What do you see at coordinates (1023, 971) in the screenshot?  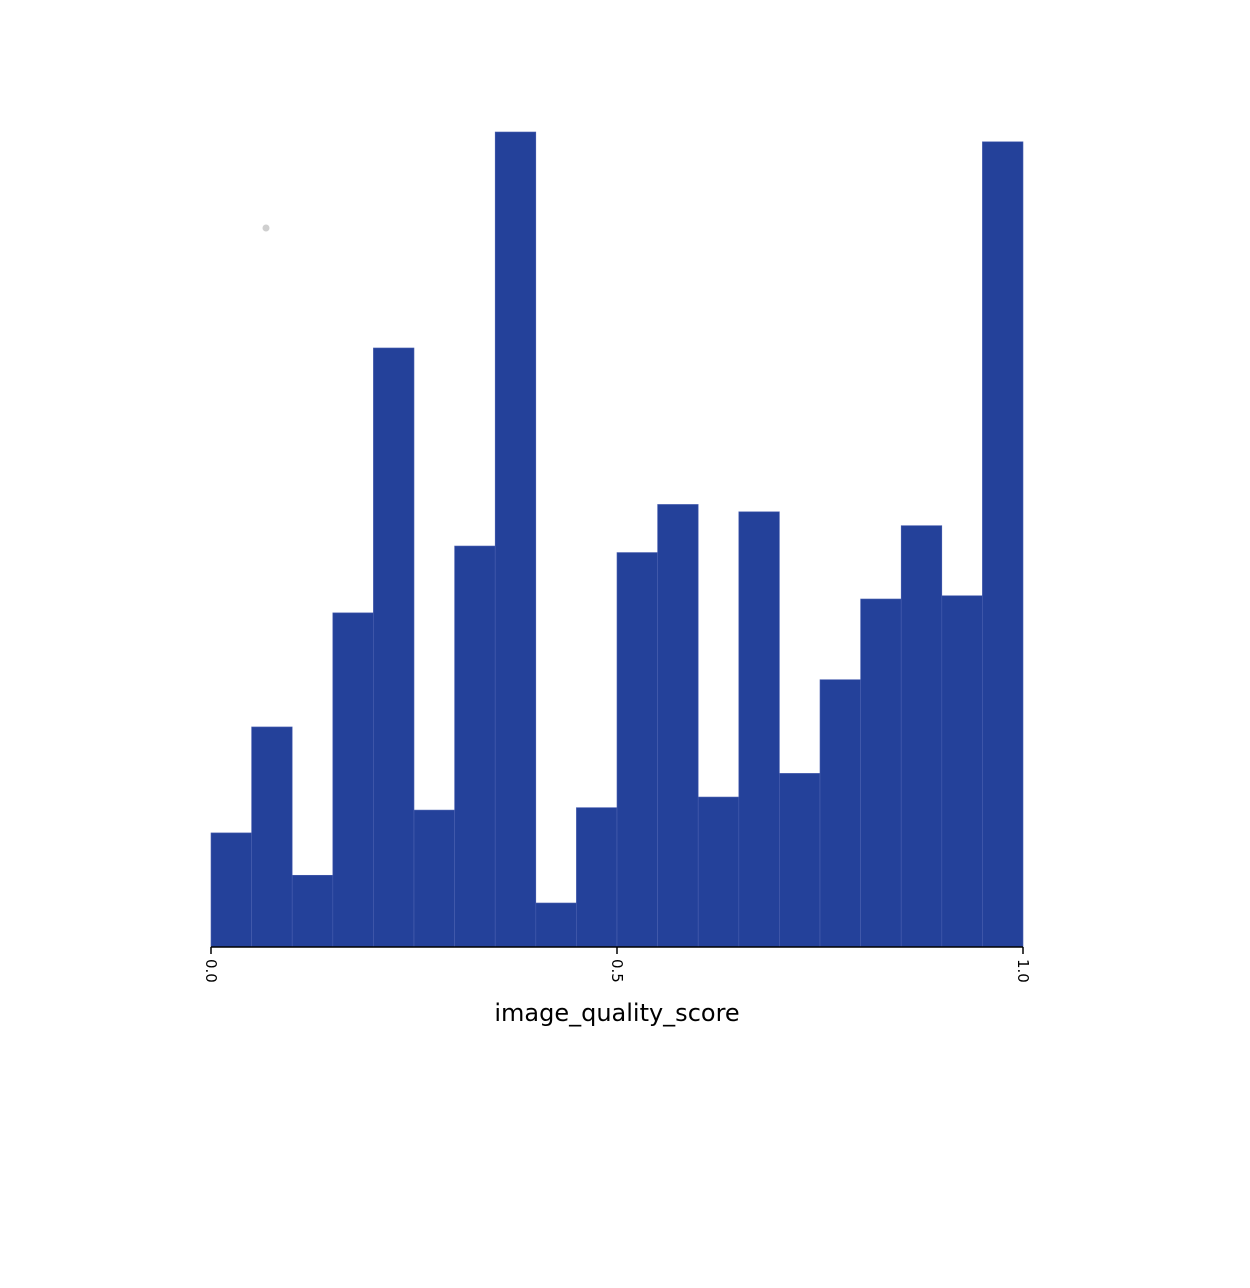 I see `x-tick-label: 1.0` at bounding box center [1023, 971].